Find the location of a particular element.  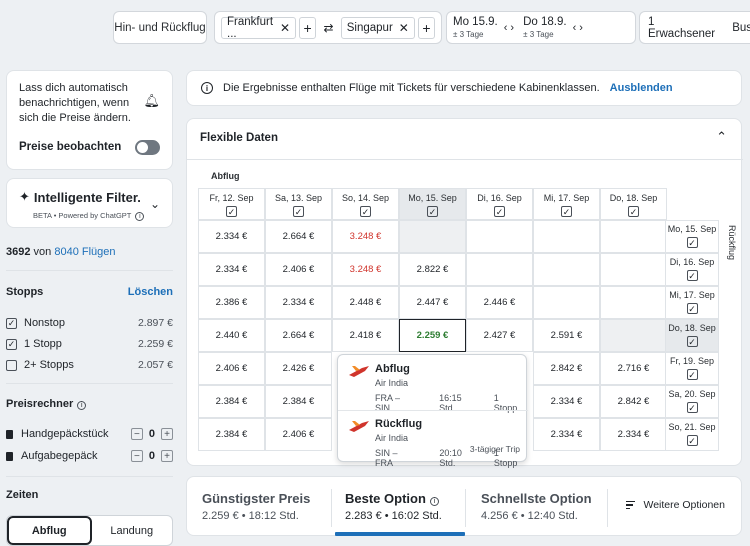

price-cell: 2.259 € is located at coordinates (432, 335).